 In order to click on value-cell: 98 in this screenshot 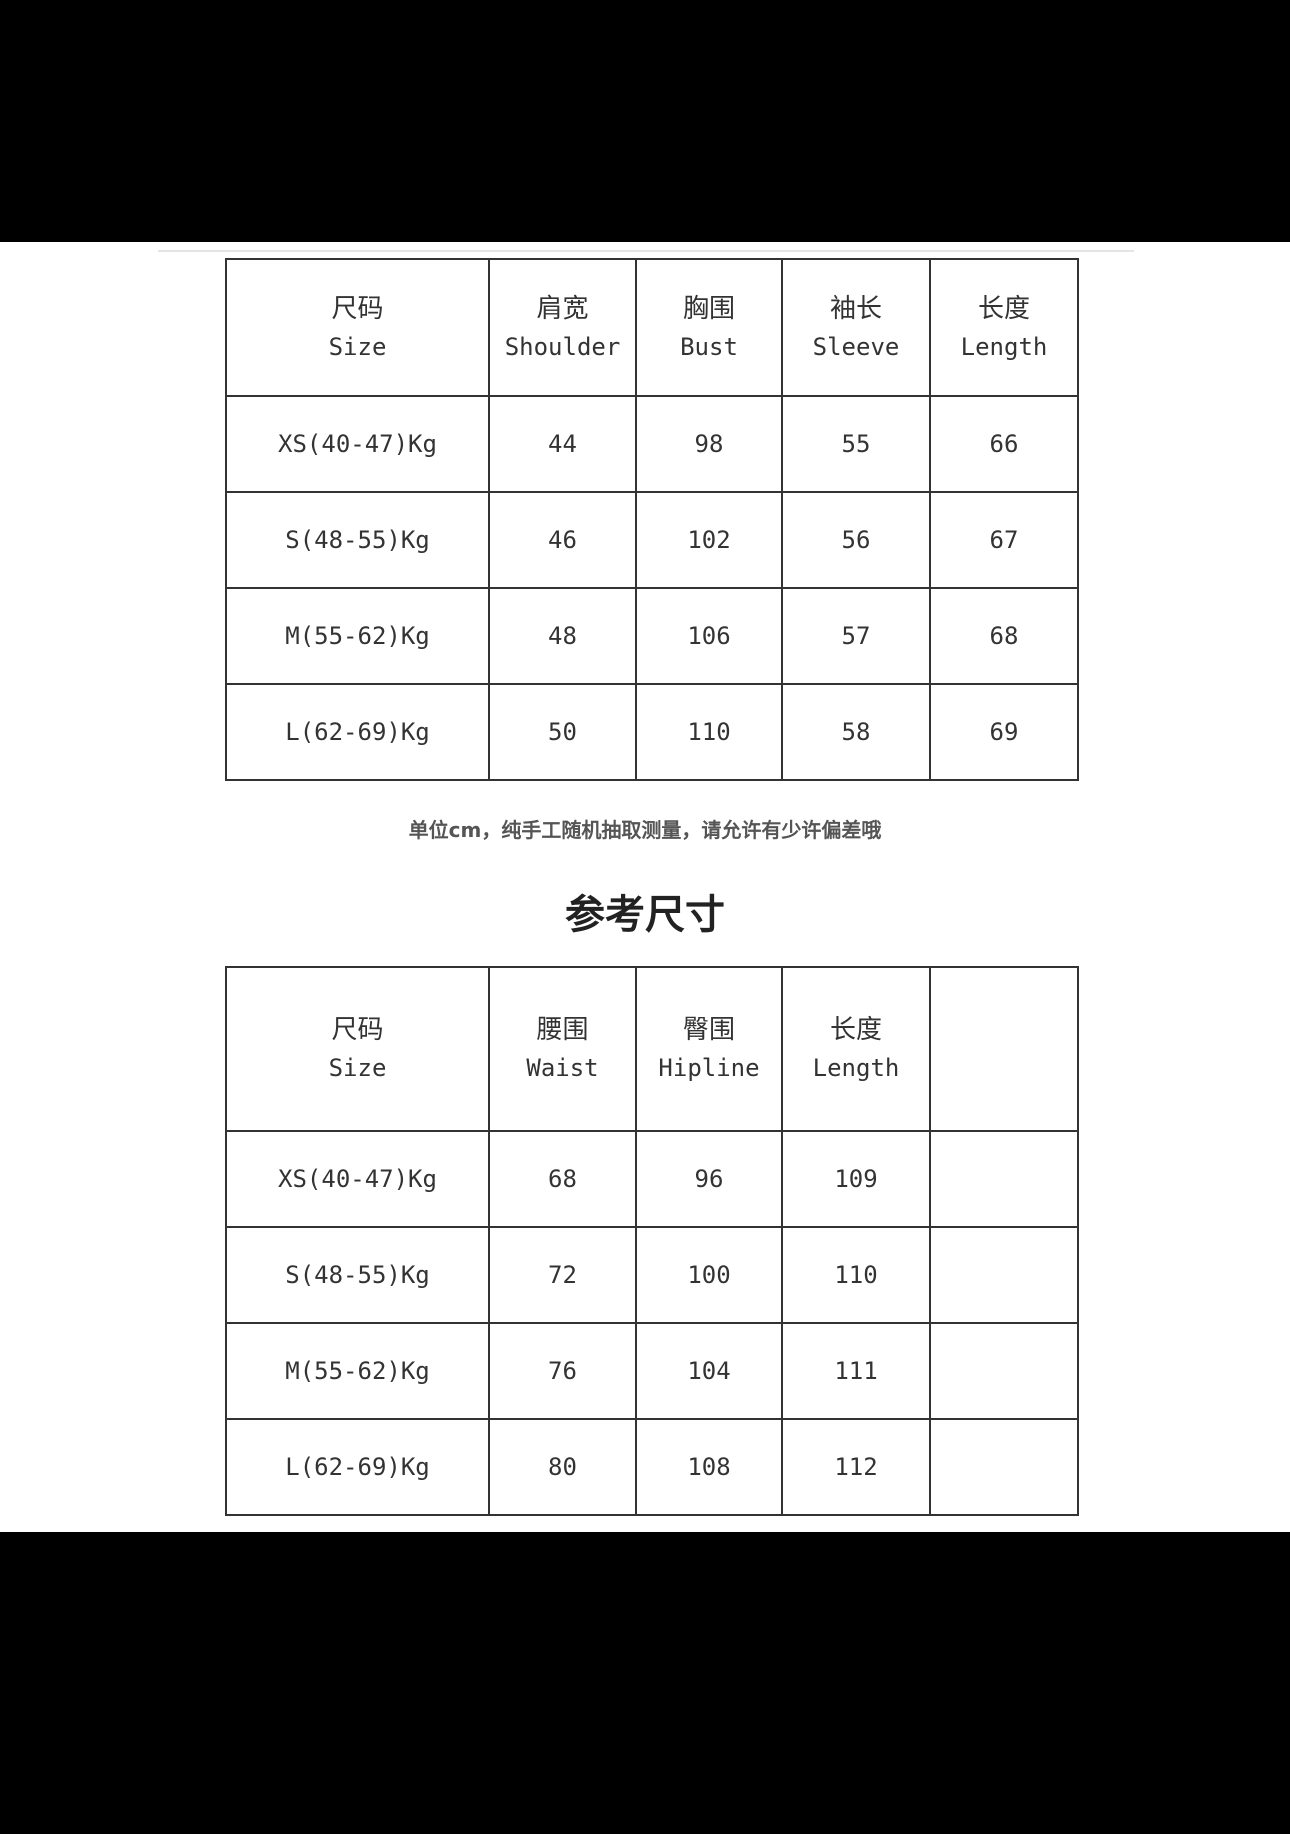, I will do `click(709, 444)`.